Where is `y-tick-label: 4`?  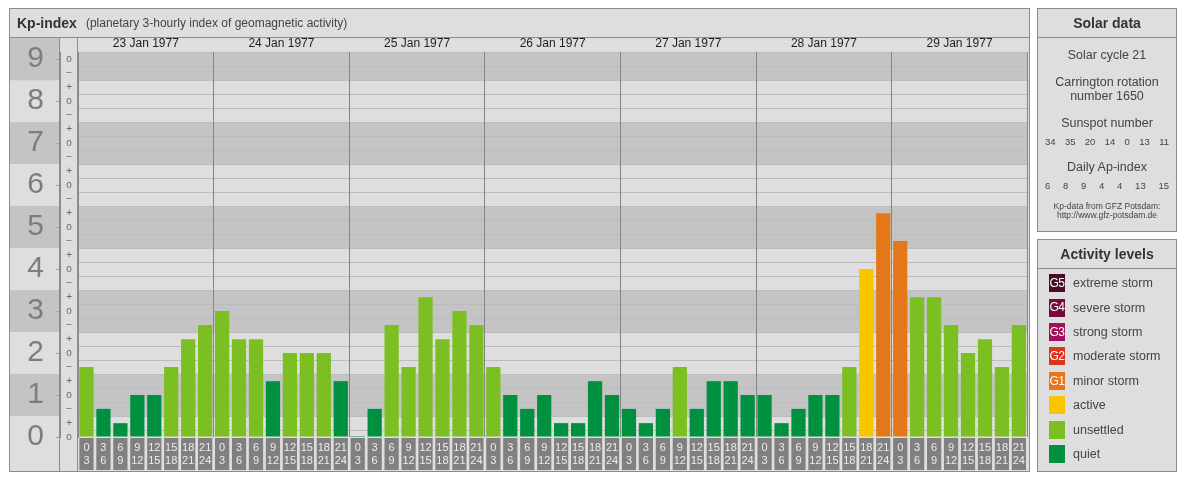
y-tick-label: 4 is located at coordinates (35, 267).